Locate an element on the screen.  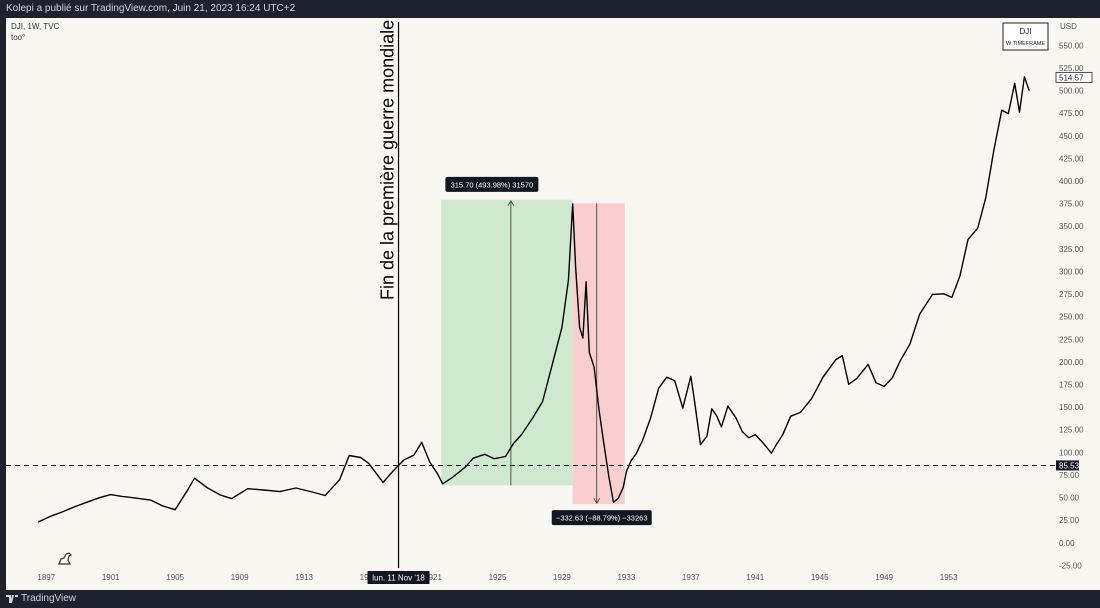
y-tick-label: 400.00 is located at coordinates (1071, 181).